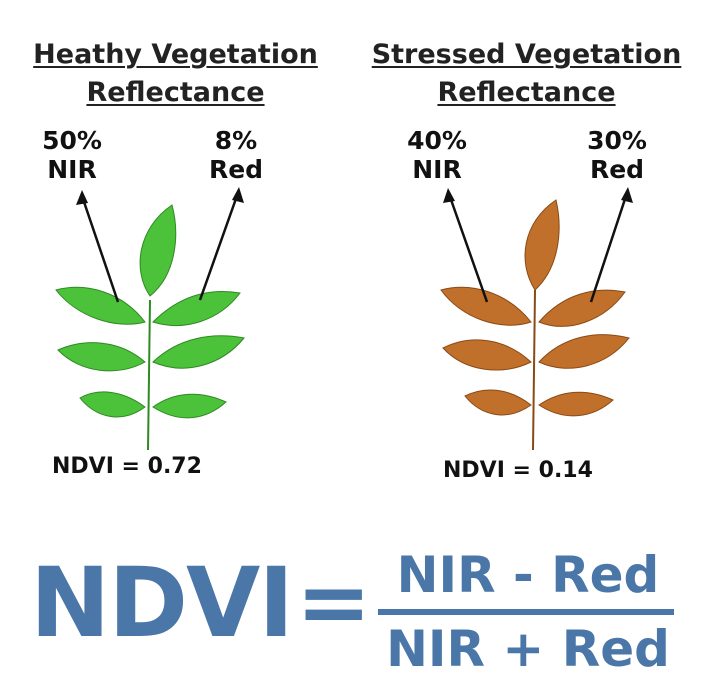 The width and height of the screenshot is (702, 700). What do you see at coordinates (526, 612) in the screenshot?
I see `formula-fraction-bar` at bounding box center [526, 612].